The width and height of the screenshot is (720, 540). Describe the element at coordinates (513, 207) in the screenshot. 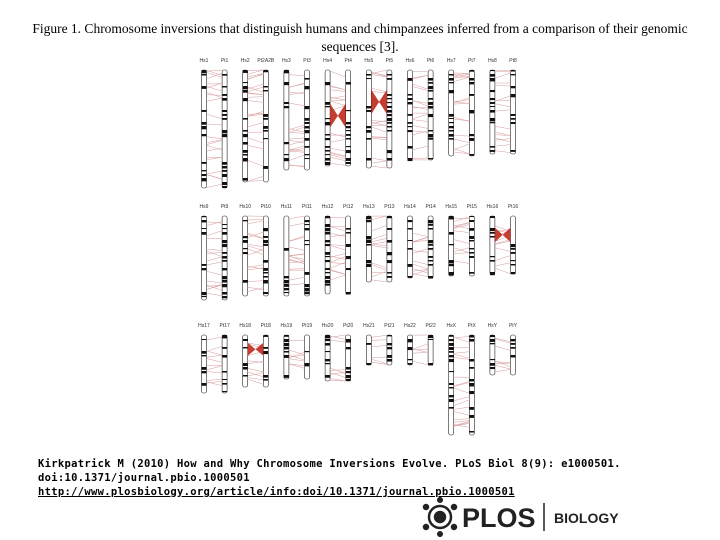

I see `chromosome-label: Pt16` at that location.